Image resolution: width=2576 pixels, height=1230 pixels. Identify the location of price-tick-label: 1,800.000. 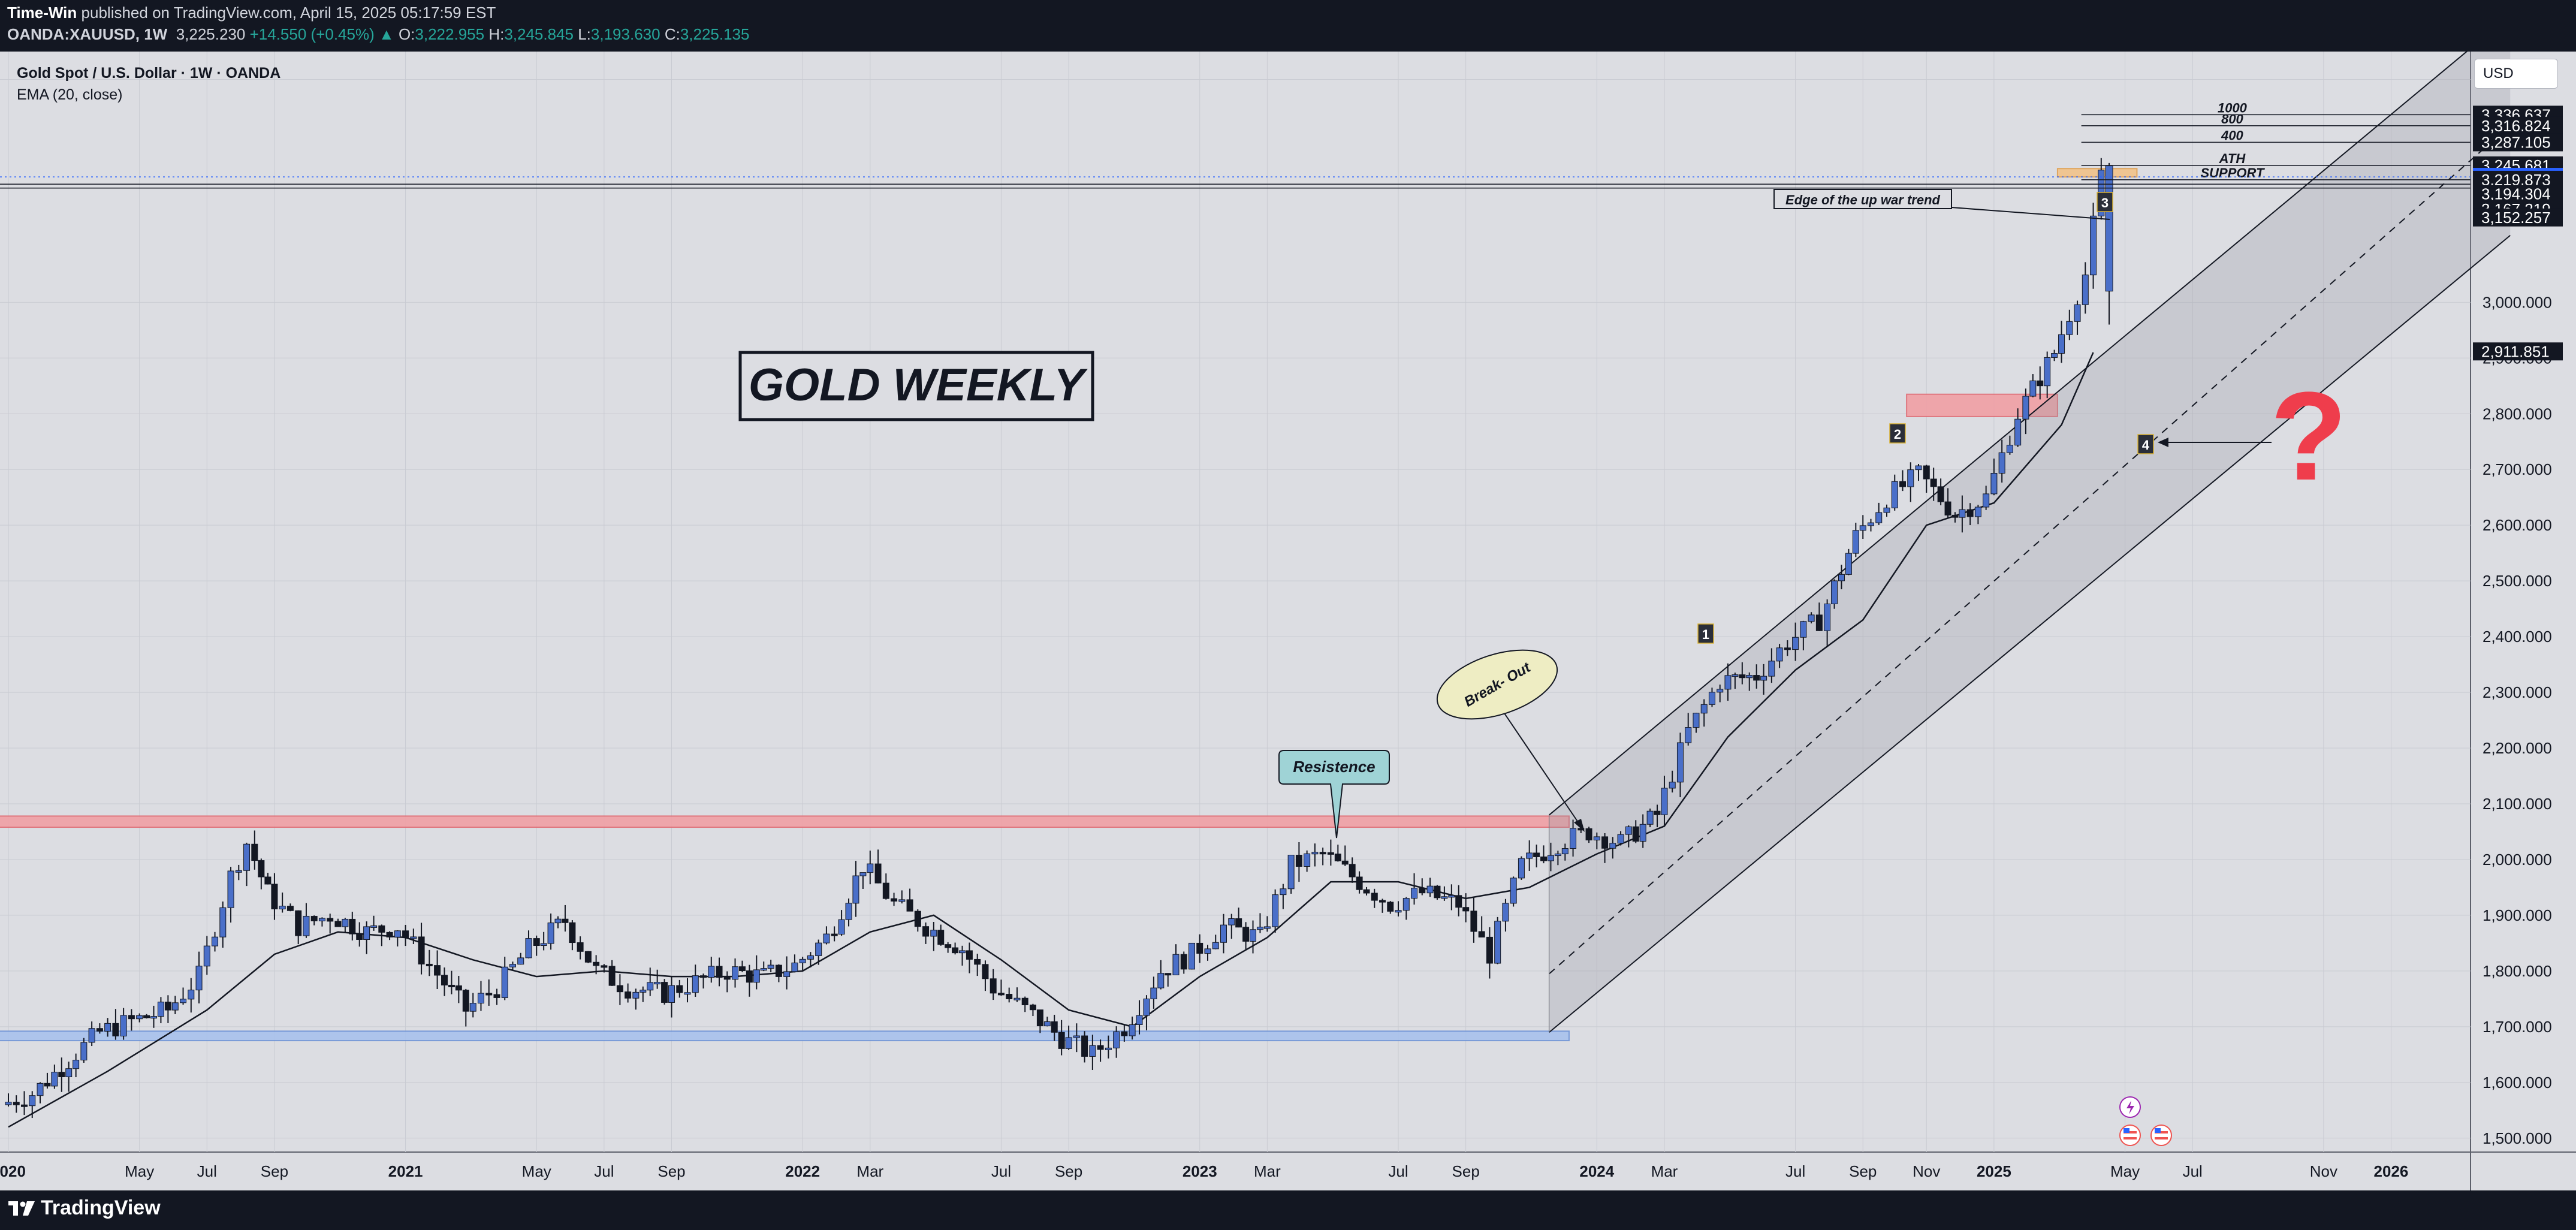
(2517, 971).